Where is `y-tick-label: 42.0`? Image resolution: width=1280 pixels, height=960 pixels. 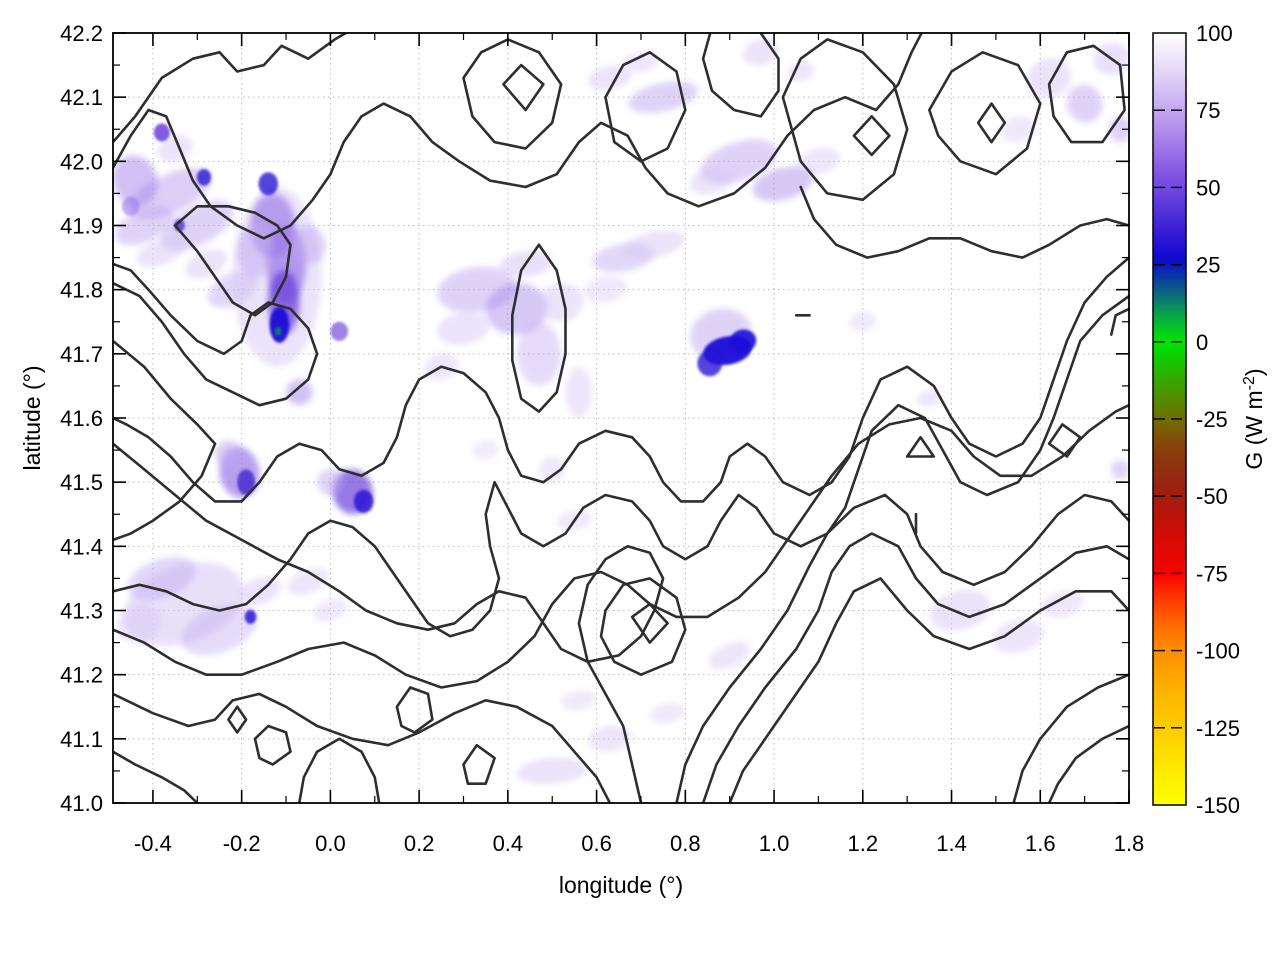
y-tick-label: 42.0 is located at coordinates (81, 161).